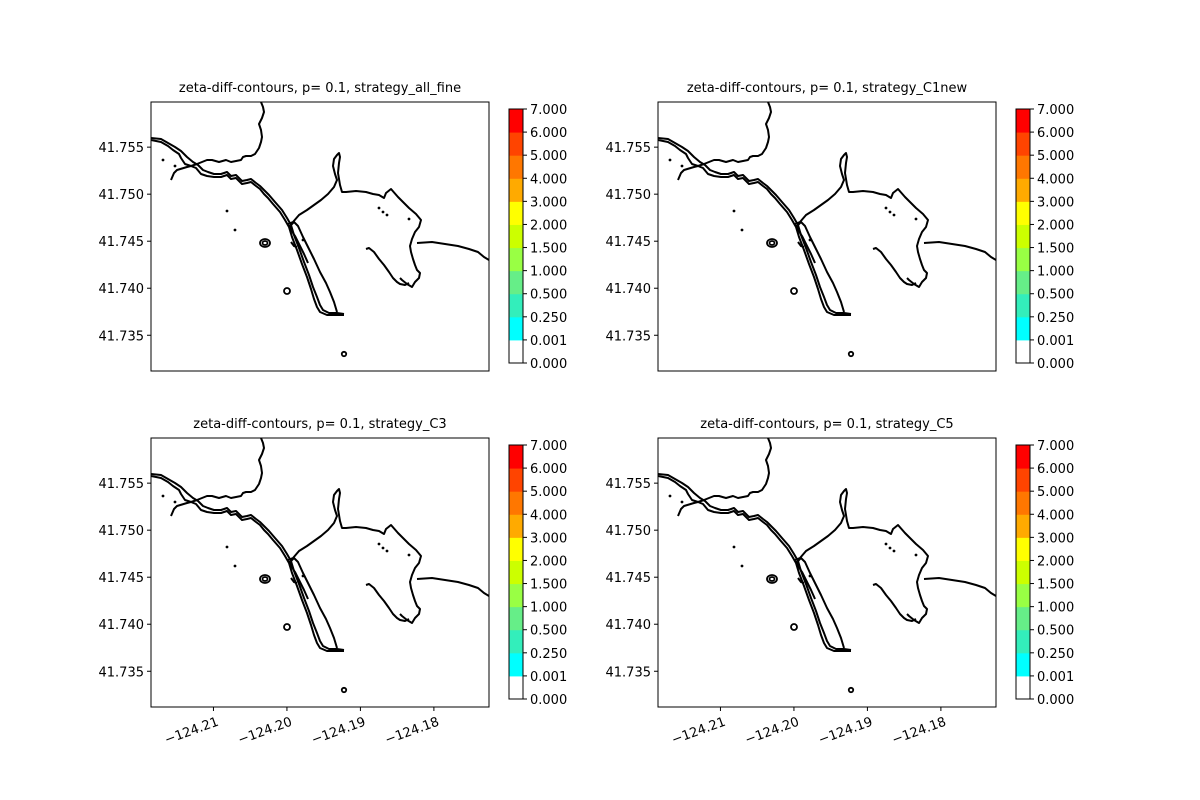 Image resolution: width=1200 pixels, height=800 pixels. I want to click on colorbar-tick-label: 0.250, so click(548, 654).